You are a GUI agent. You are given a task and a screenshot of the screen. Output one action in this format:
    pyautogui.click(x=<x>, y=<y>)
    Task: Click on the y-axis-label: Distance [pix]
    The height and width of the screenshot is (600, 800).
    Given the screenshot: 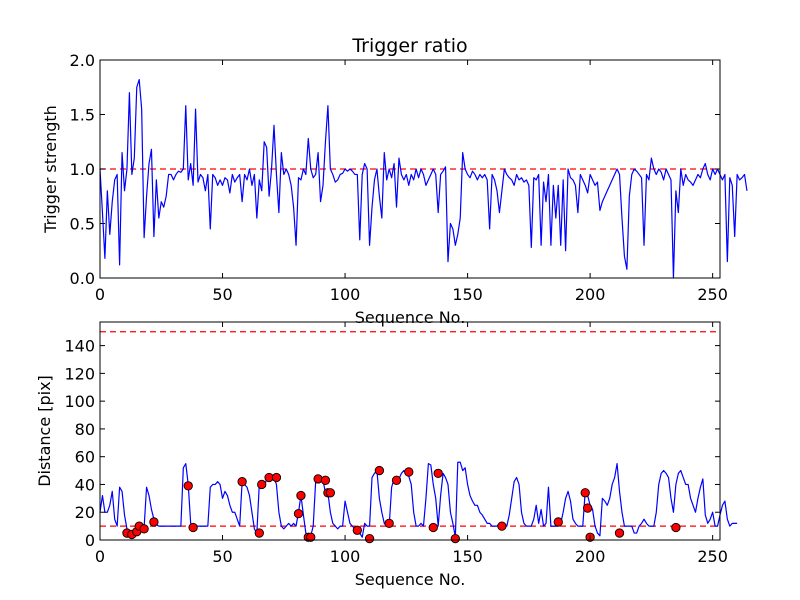 What is the action you would take?
    pyautogui.click(x=44, y=431)
    